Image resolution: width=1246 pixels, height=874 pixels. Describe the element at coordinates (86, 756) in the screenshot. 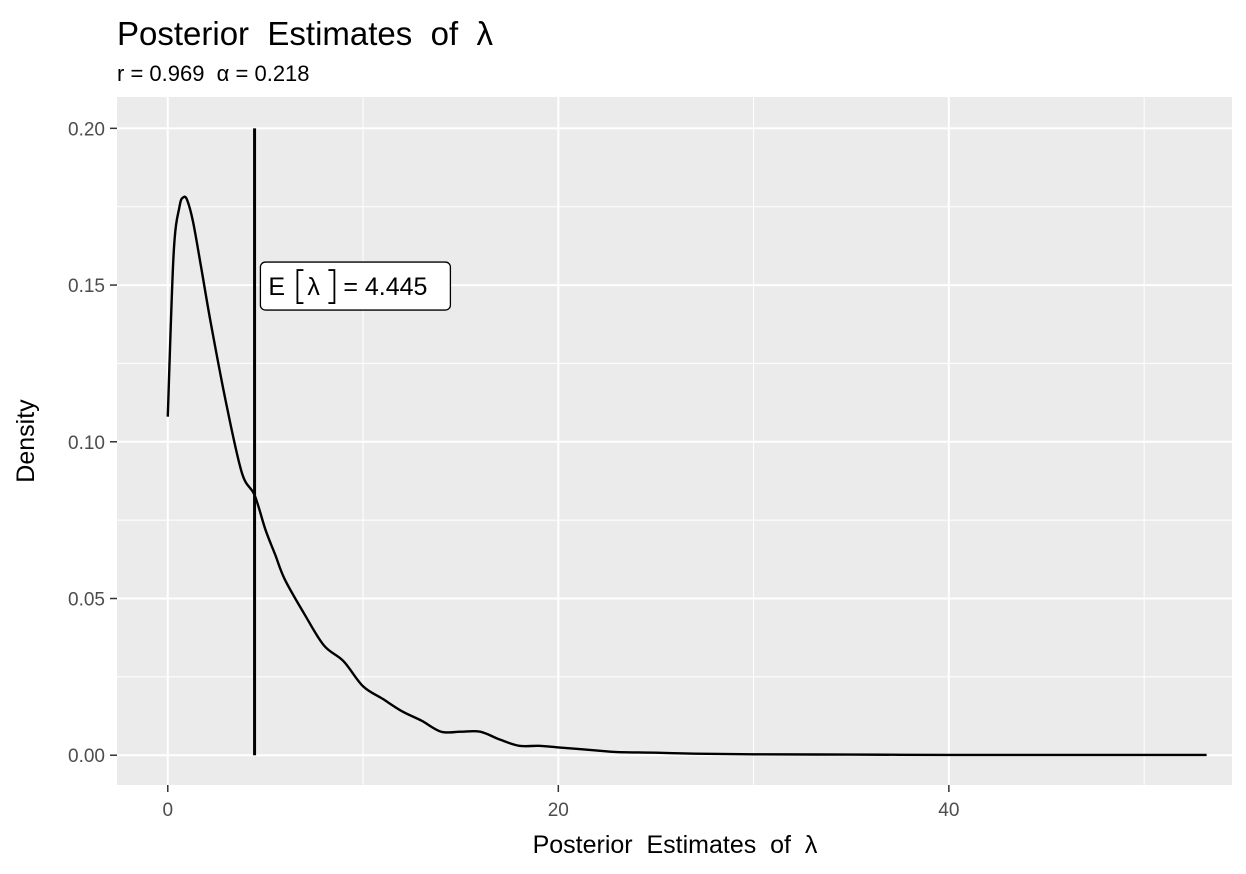

I see `y-tick-label: 0.00` at that location.